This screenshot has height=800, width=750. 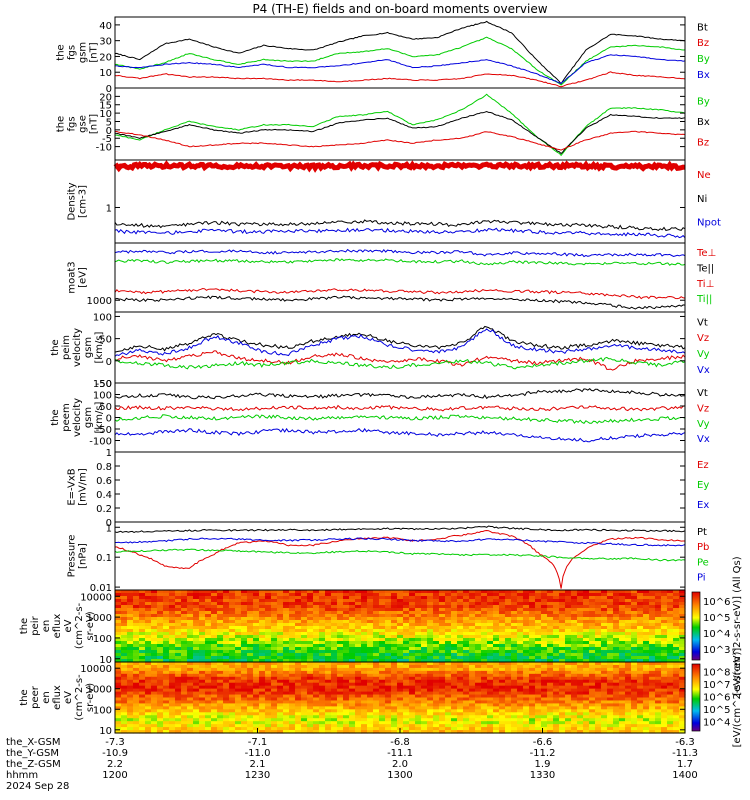 What do you see at coordinates (83, 487) in the screenshot?
I see `y-label-line: [mV/m]` at bounding box center [83, 487].